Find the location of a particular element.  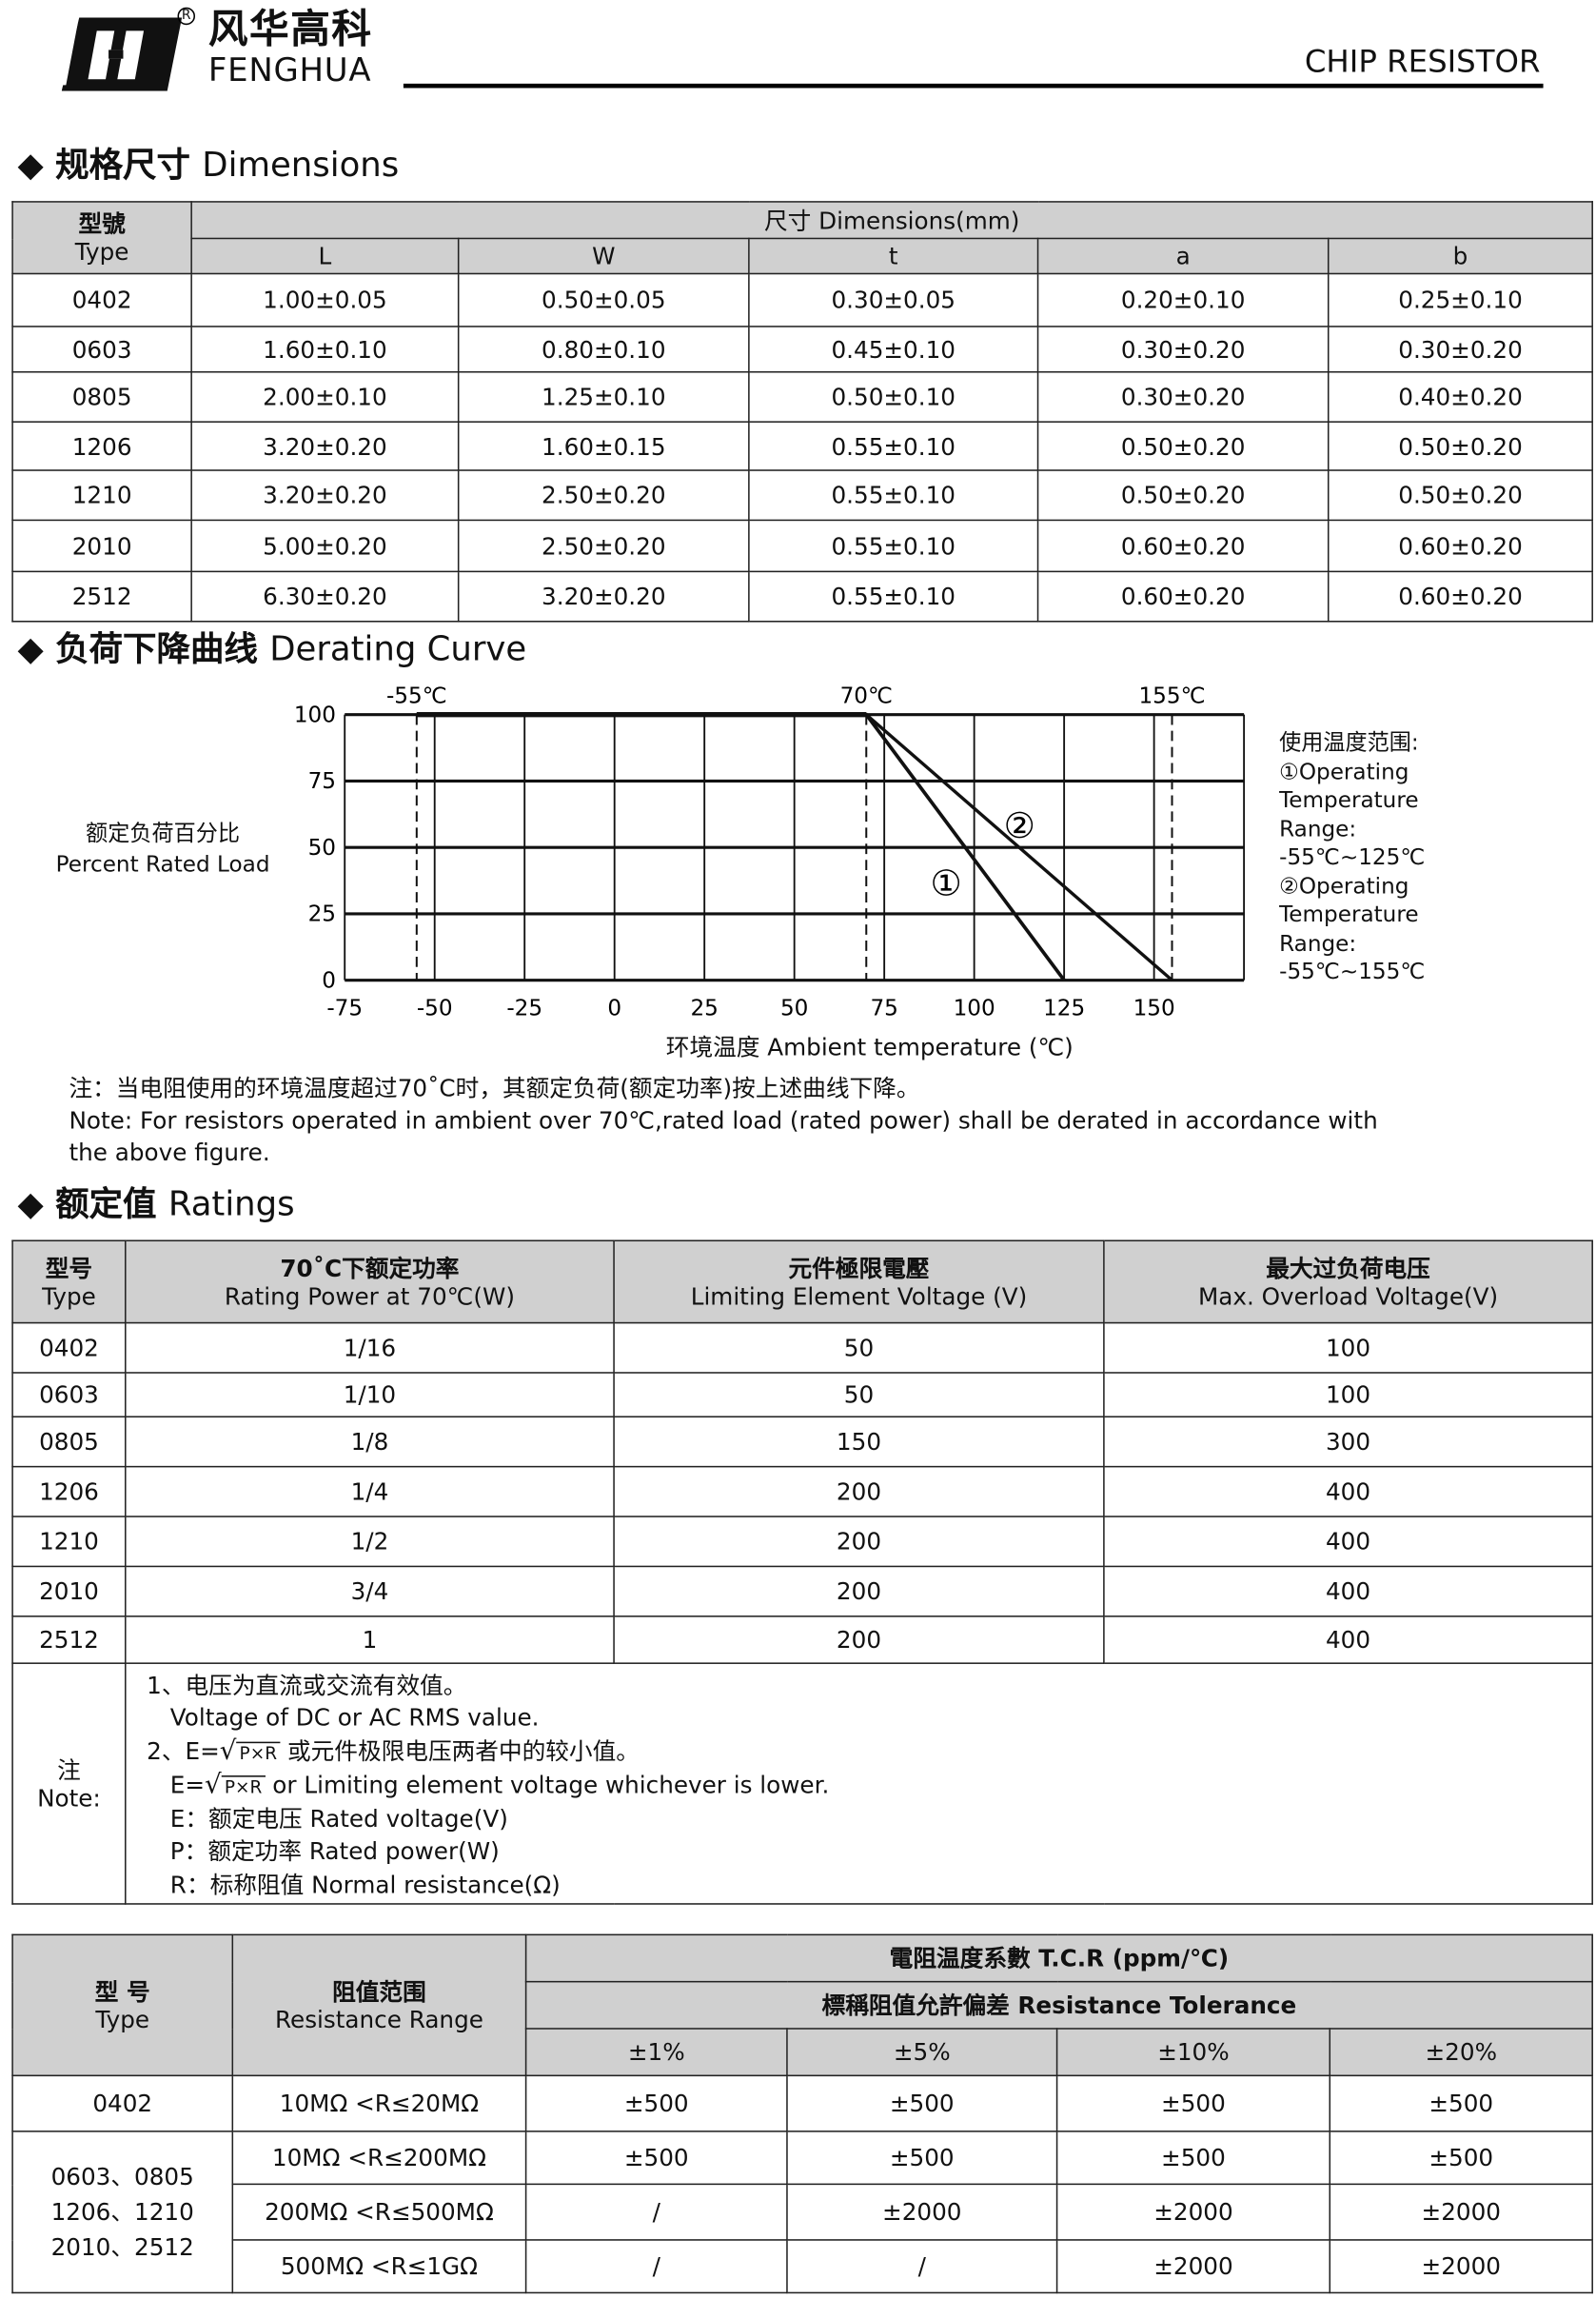

ratings-header: 型号 Type is located at coordinates (69, 1281).